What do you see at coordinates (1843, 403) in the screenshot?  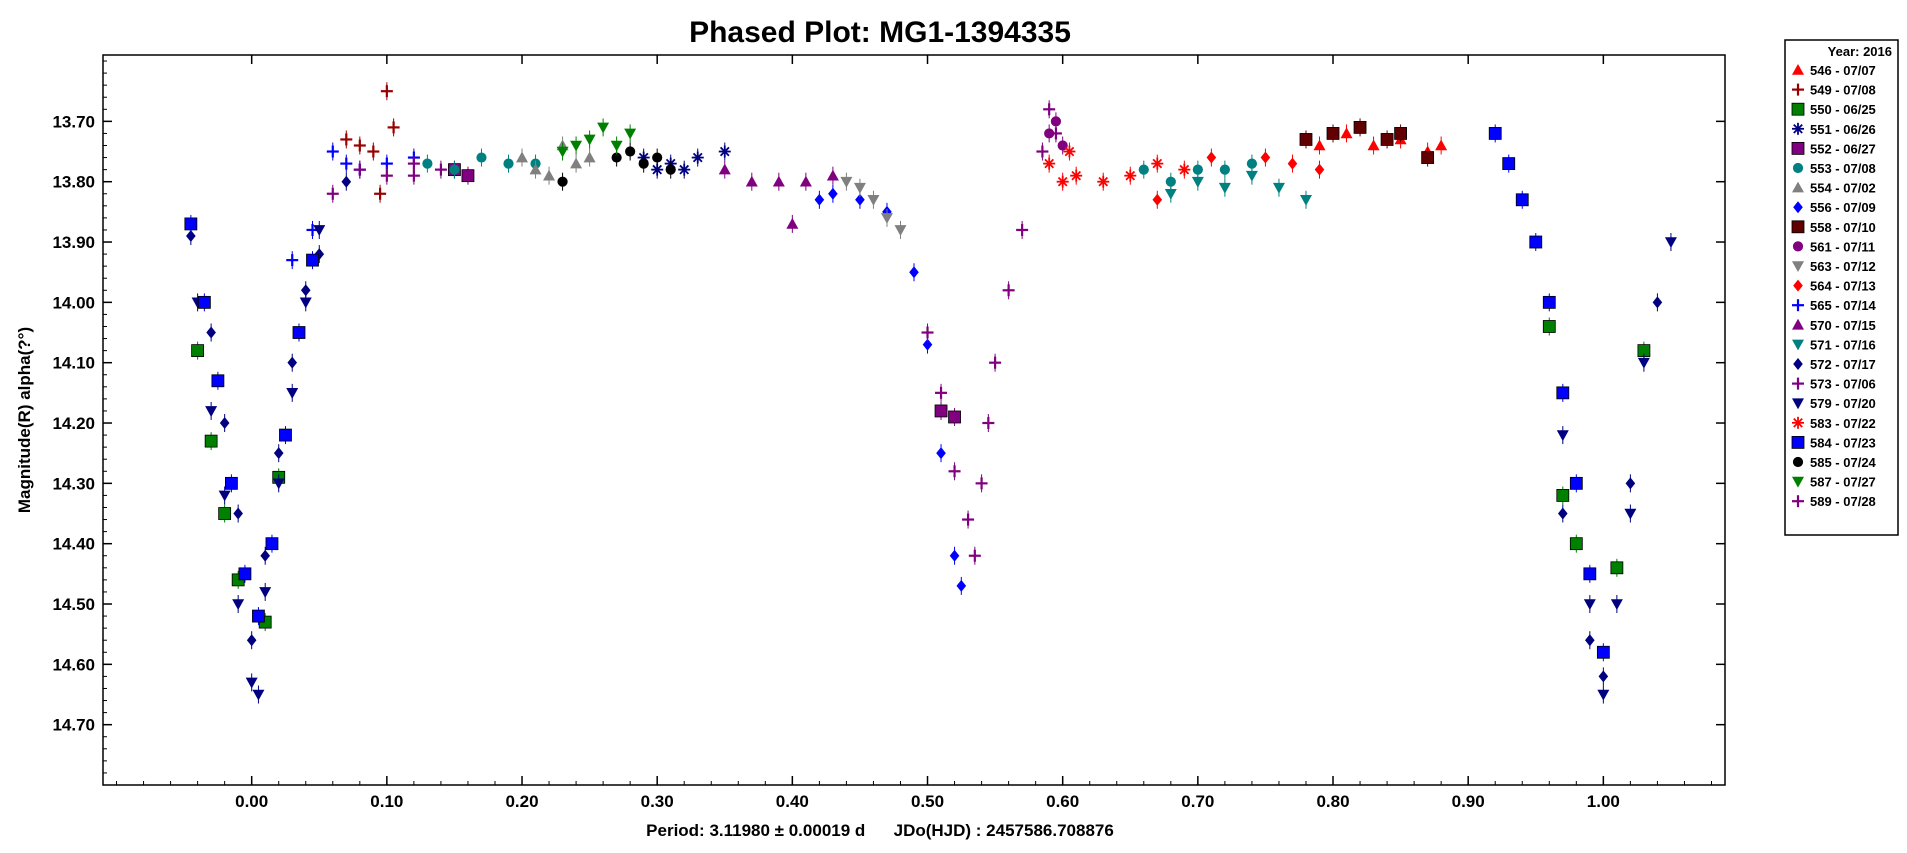 I see `legend-entry: 579 - 07/20` at bounding box center [1843, 403].